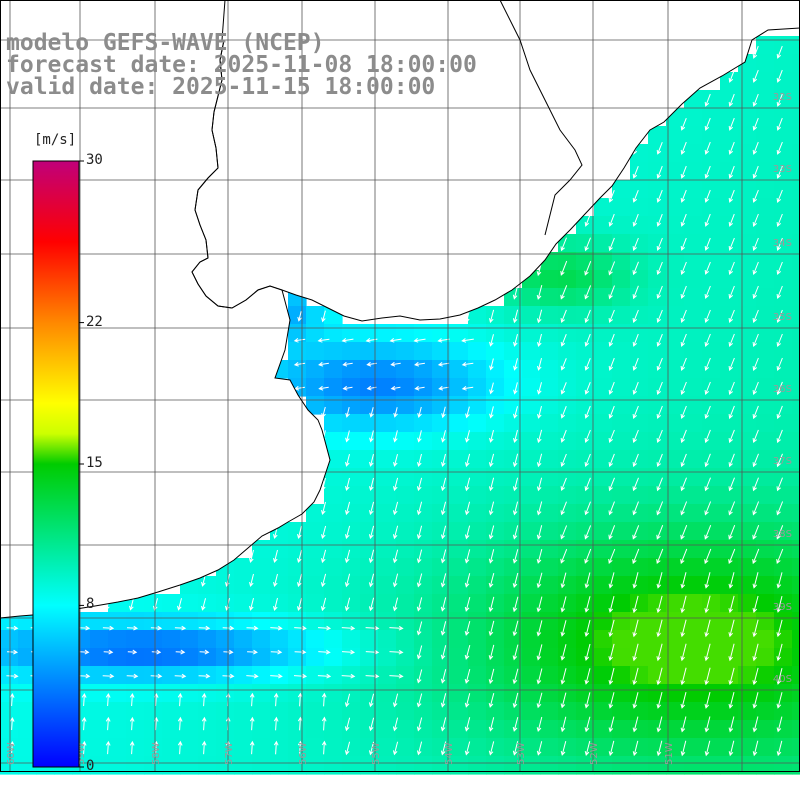 The width and height of the screenshot is (800, 800). What do you see at coordinates (11, 753) in the screenshot?
I see `longitude-label: 60W` at bounding box center [11, 753].